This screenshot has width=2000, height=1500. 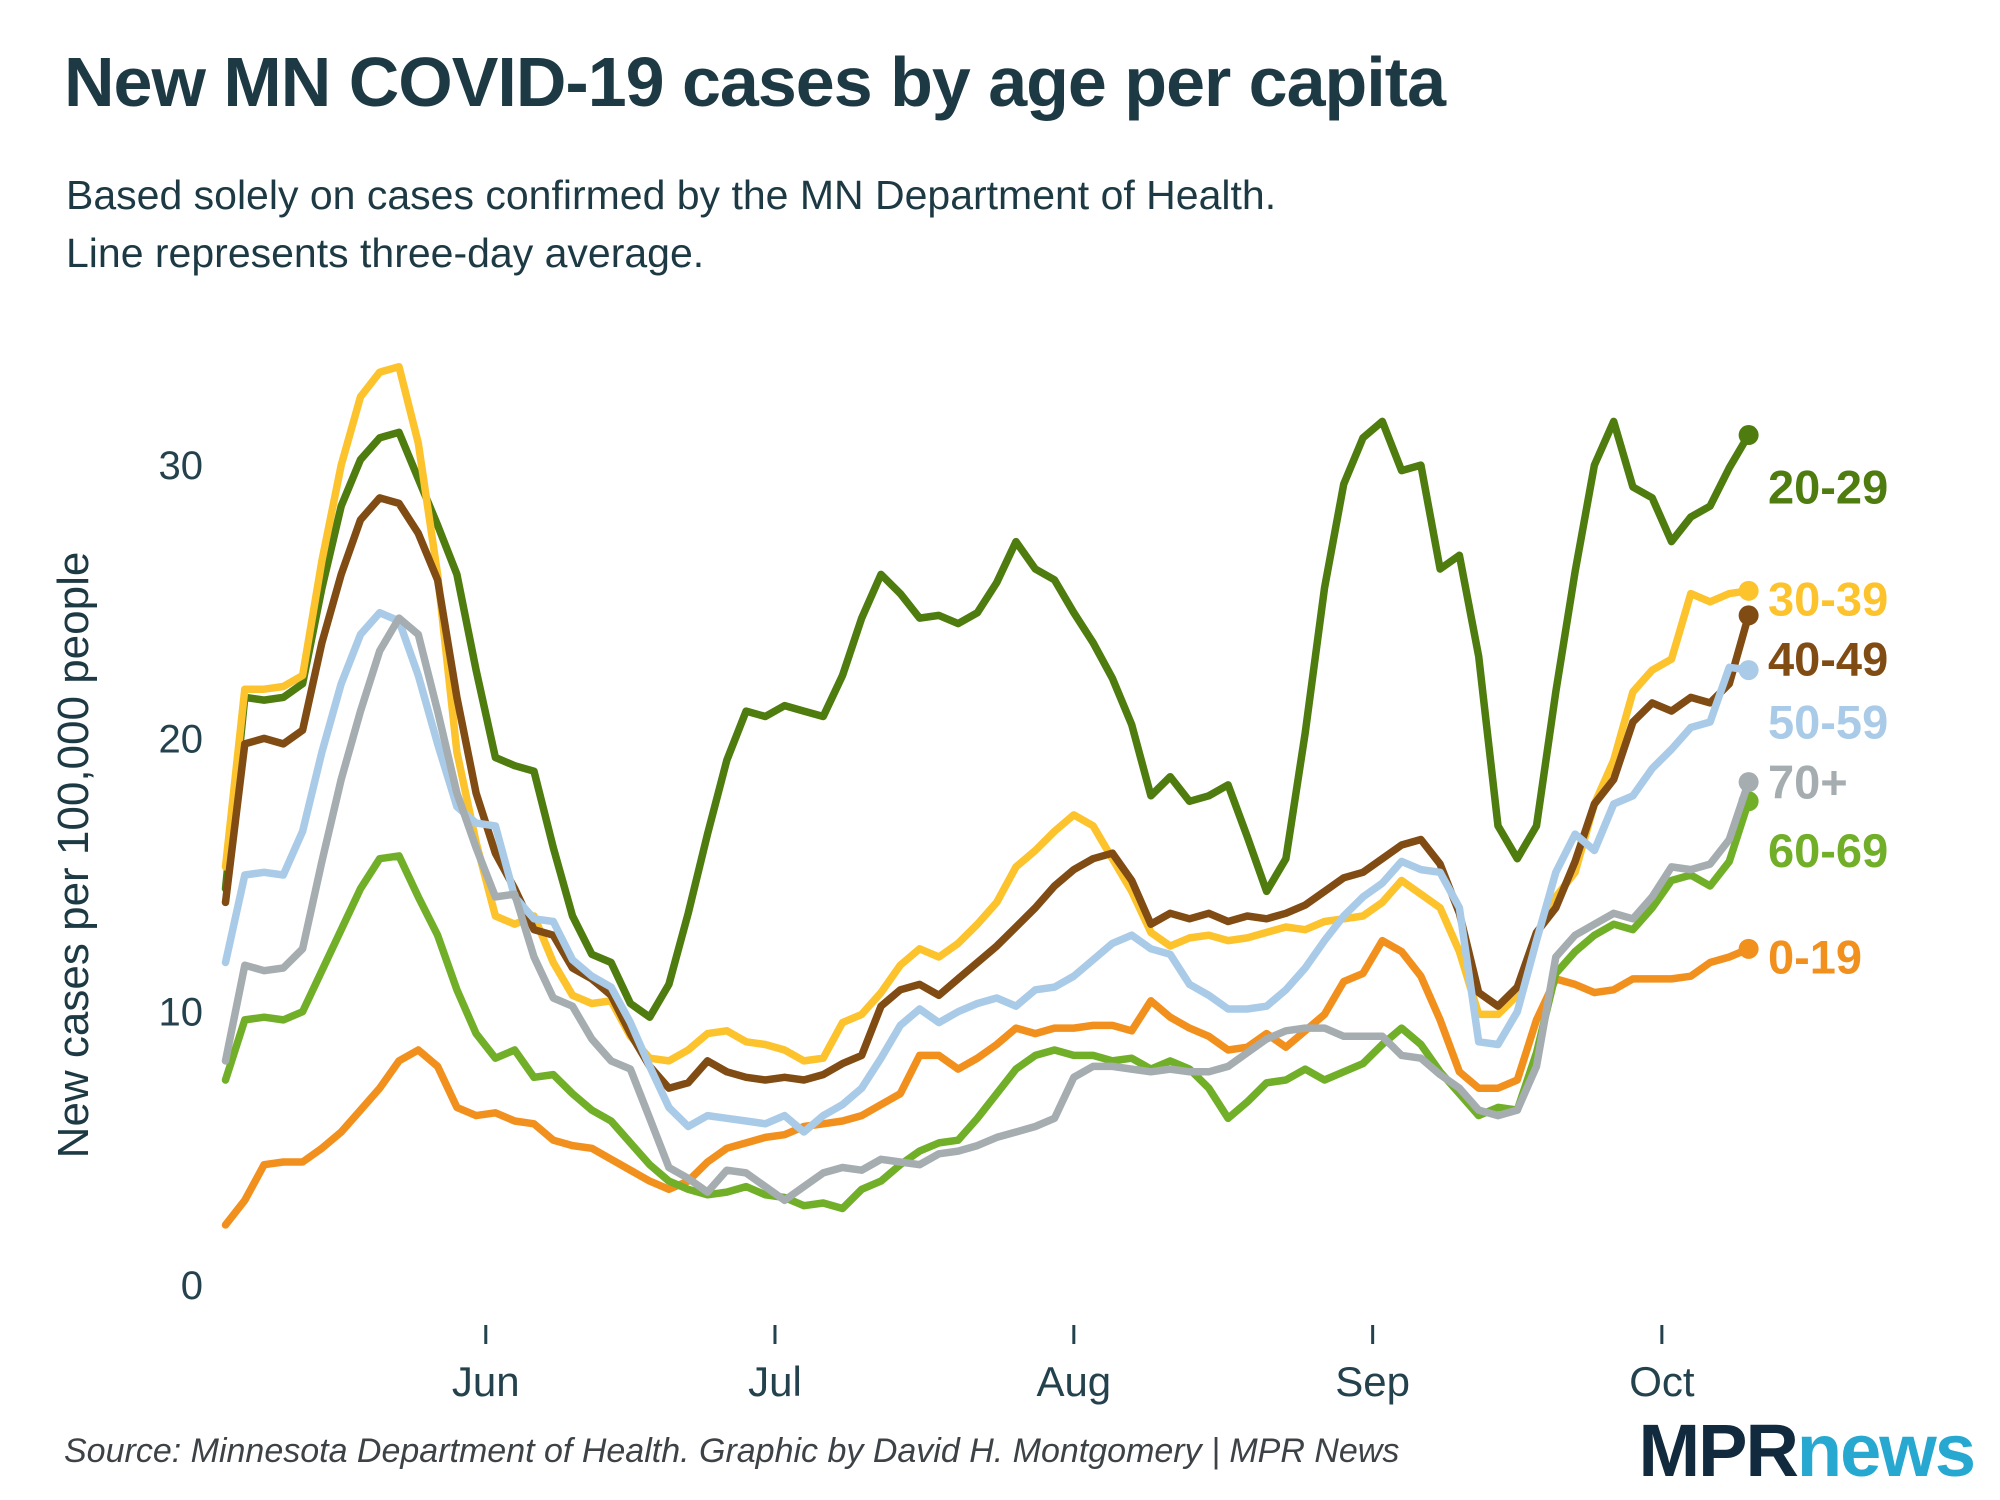 What do you see at coordinates (1073, 1381) in the screenshot?
I see `x-tick-label-Aug: Aug` at bounding box center [1073, 1381].